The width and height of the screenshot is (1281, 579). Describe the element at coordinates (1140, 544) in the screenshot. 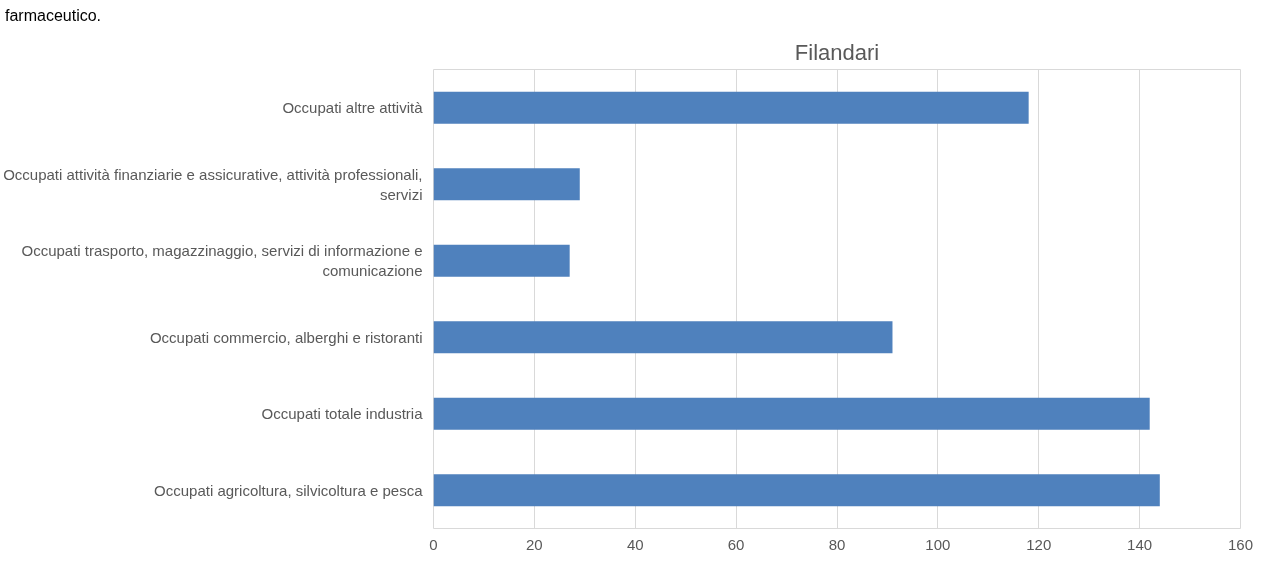

I see `x-tick-label: 140` at that location.